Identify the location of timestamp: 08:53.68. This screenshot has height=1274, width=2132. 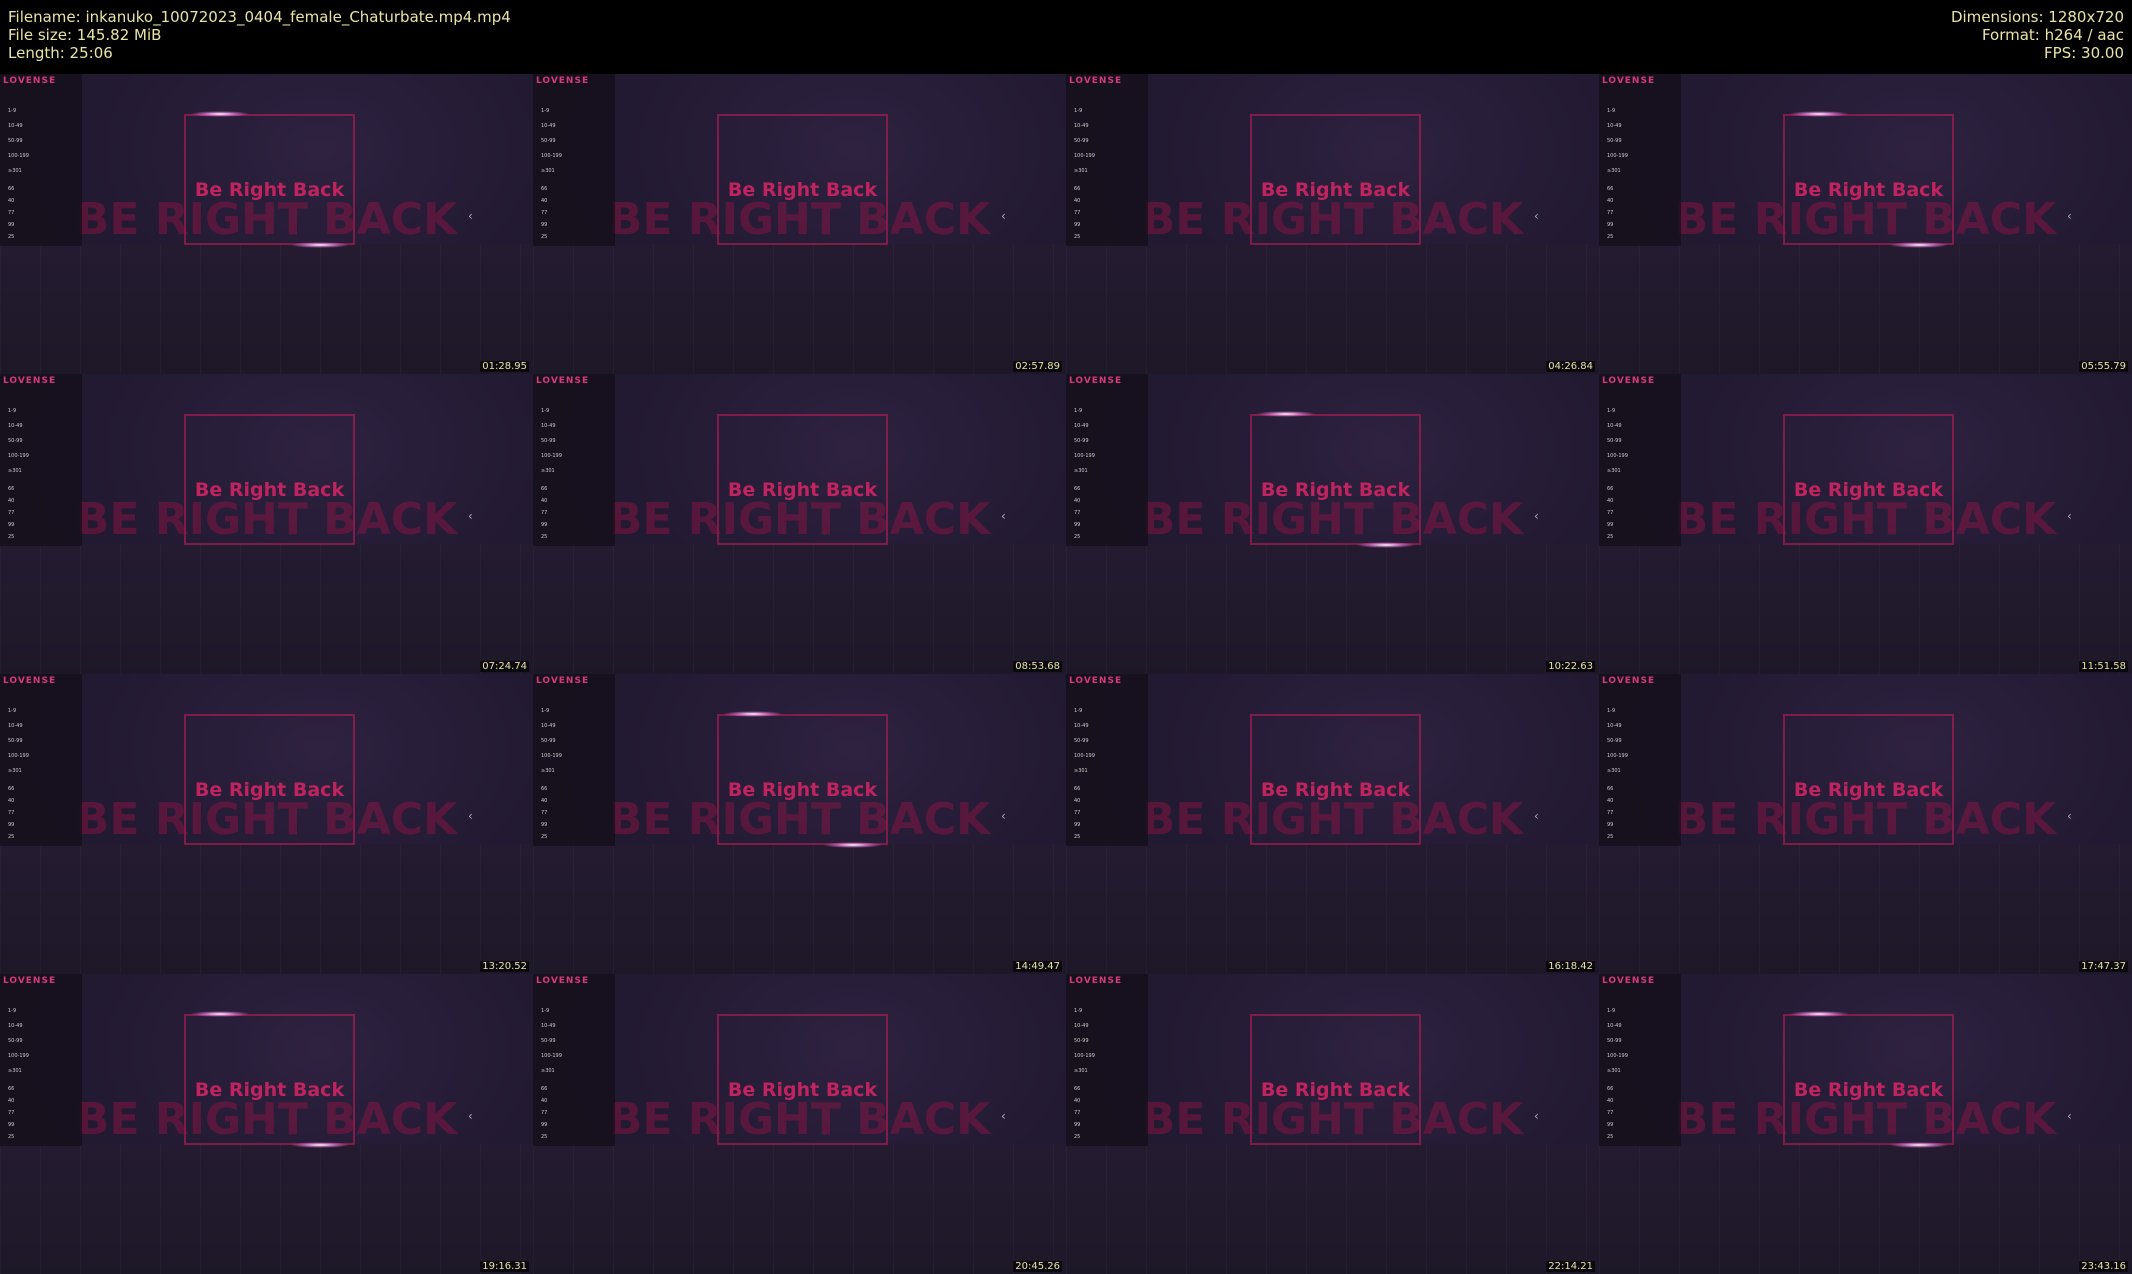
(1037, 666).